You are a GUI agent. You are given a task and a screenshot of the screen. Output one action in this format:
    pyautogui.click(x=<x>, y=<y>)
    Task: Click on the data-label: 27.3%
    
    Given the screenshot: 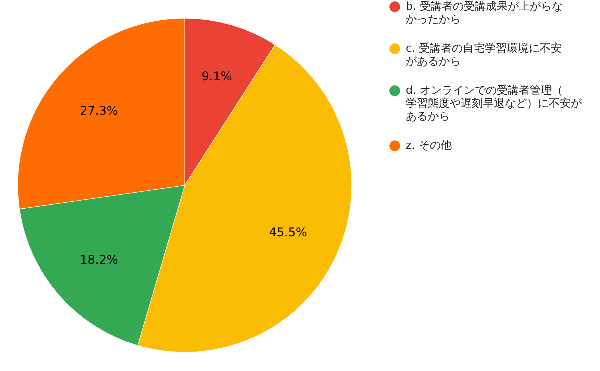 What is the action you would take?
    pyautogui.click(x=99, y=111)
    